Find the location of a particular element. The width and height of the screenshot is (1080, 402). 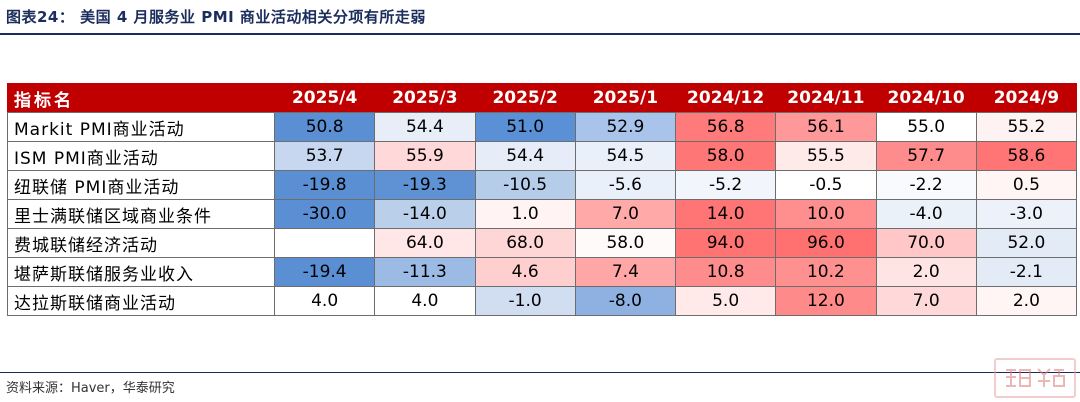

value-cell: -5.2 is located at coordinates (725, 185).